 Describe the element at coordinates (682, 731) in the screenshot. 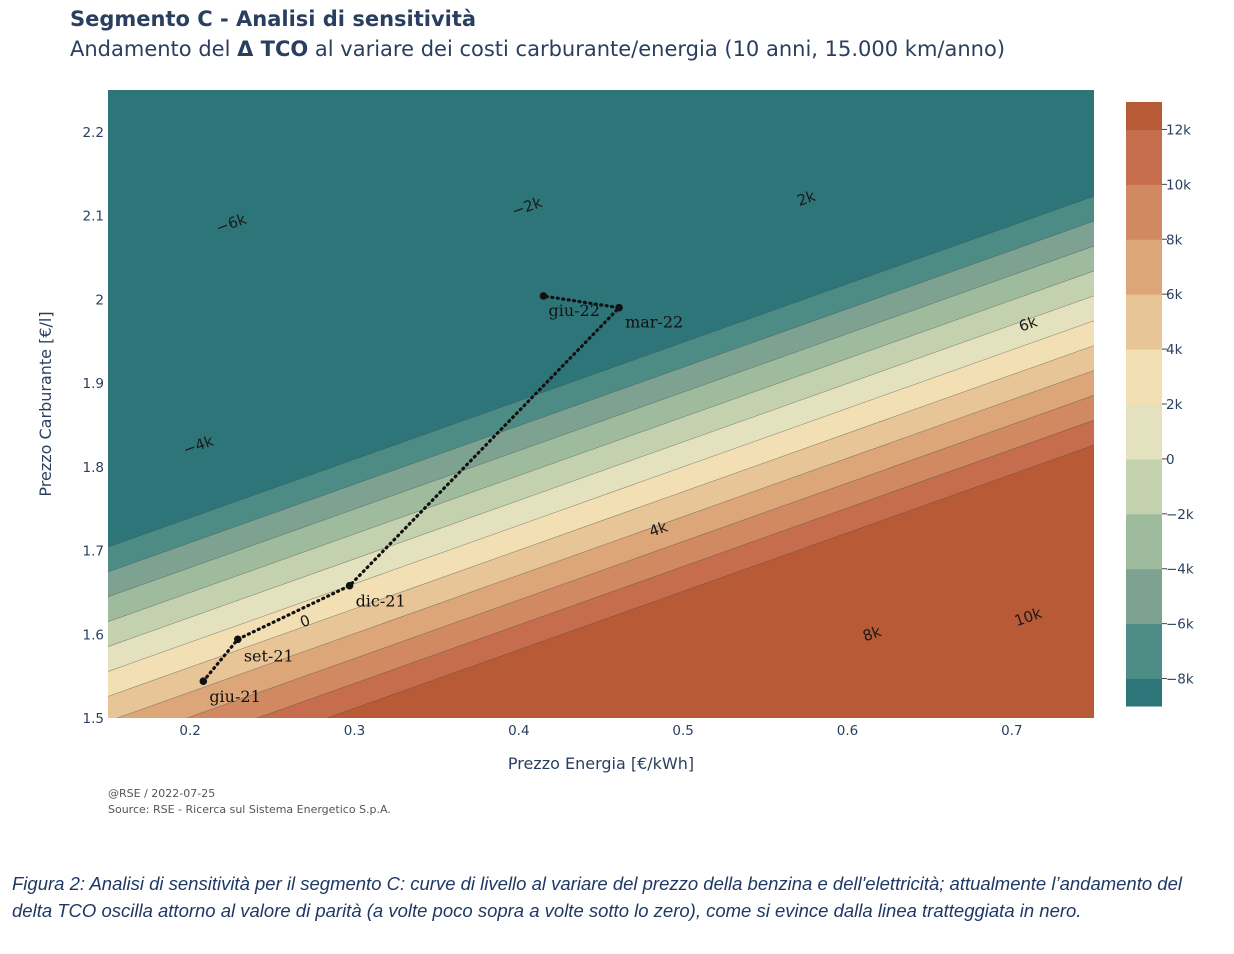

I see `x-tick-label: 0.5` at that location.